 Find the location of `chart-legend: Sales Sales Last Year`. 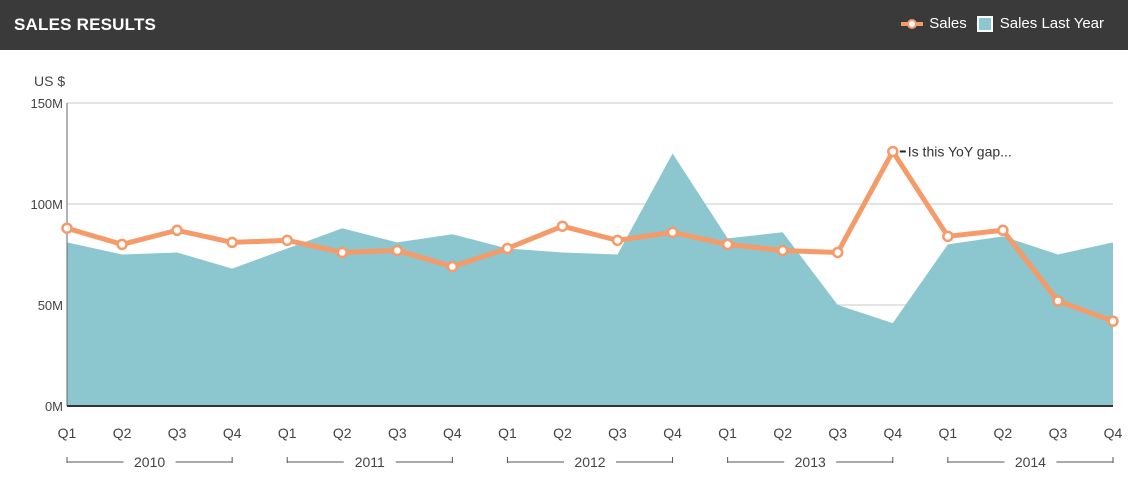

chart-legend: Sales Sales Last Year is located at coordinates (997, 23).